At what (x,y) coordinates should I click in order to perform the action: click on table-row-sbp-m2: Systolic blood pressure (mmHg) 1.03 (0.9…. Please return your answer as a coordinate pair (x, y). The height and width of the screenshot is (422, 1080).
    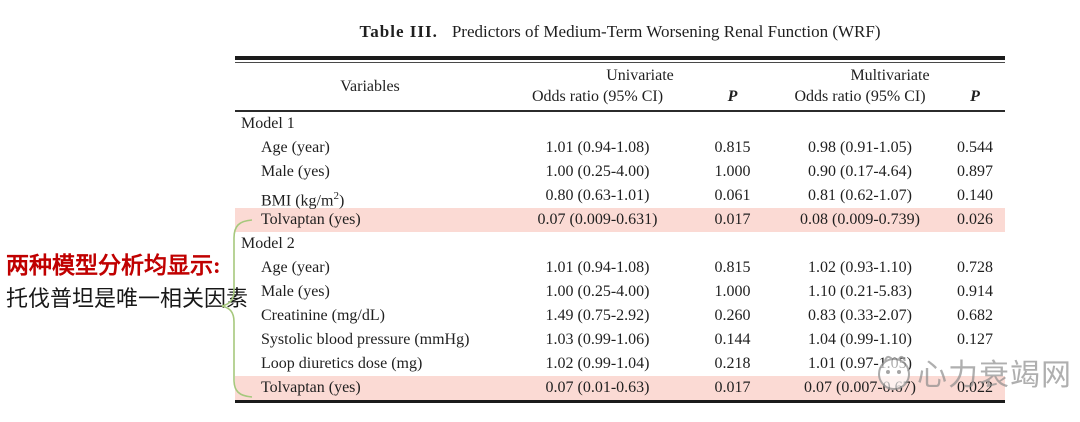
    Looking at the image, I should click on (620, 340).